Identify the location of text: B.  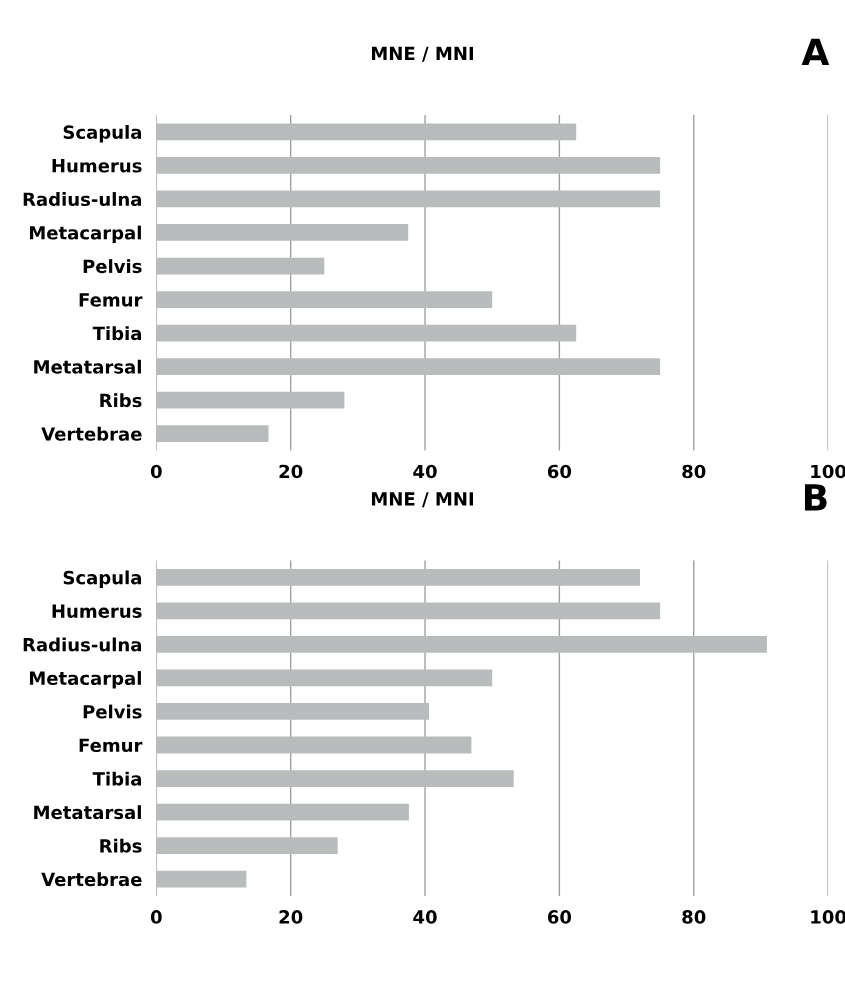
(815, 497).